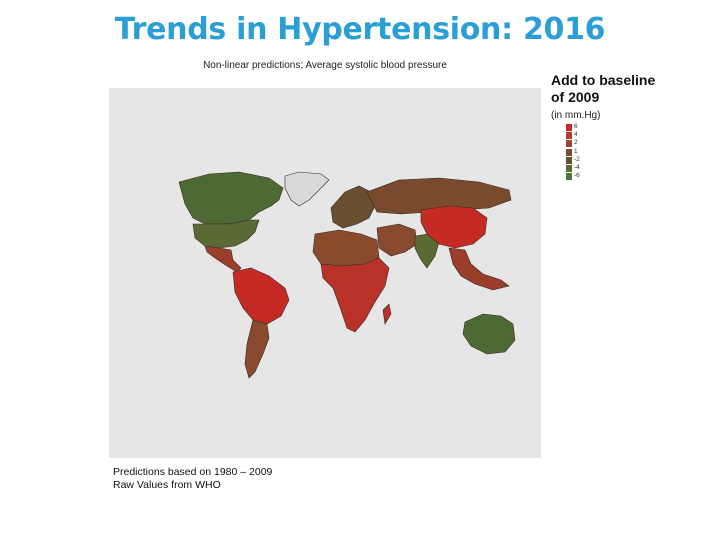  What do you see at coordinates (576, 135) in the screenshot?
I see `legend-label: 4` at bounding box center [576, 135].